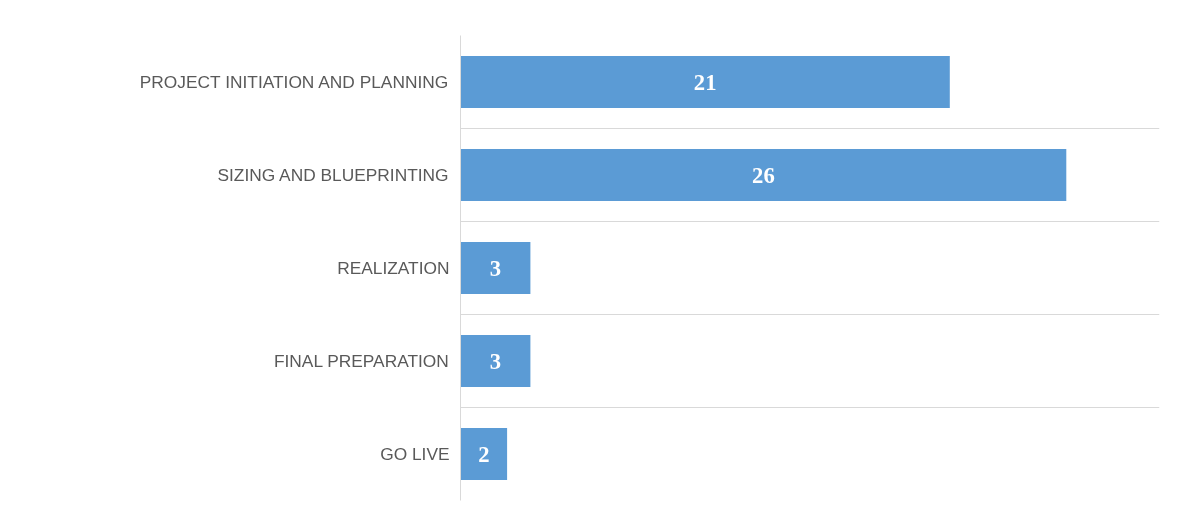 The image size is (1177, 527). I want to click on data-label: 21, so click(705, 82).